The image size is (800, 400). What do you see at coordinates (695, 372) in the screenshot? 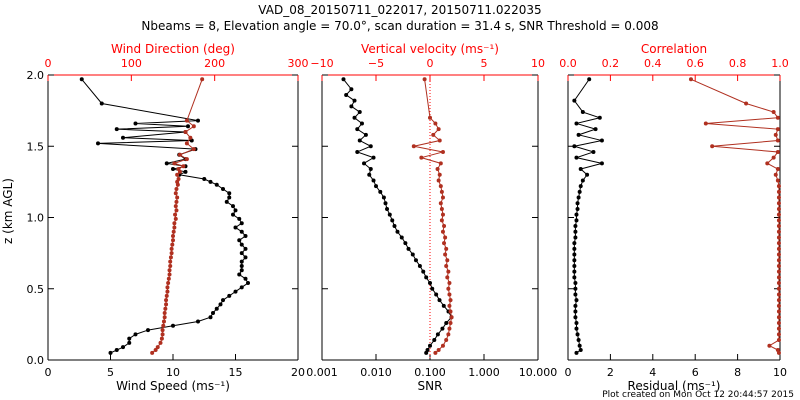
I see `x-tick-label-bottom: 6` at bounding box center [695, 372].